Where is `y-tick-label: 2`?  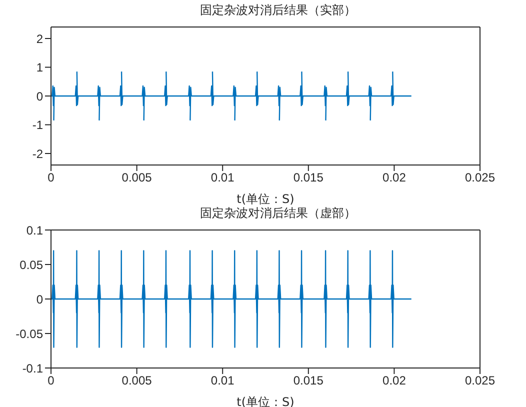
y-tick-label: 2 is located at coordinates (40, 39).